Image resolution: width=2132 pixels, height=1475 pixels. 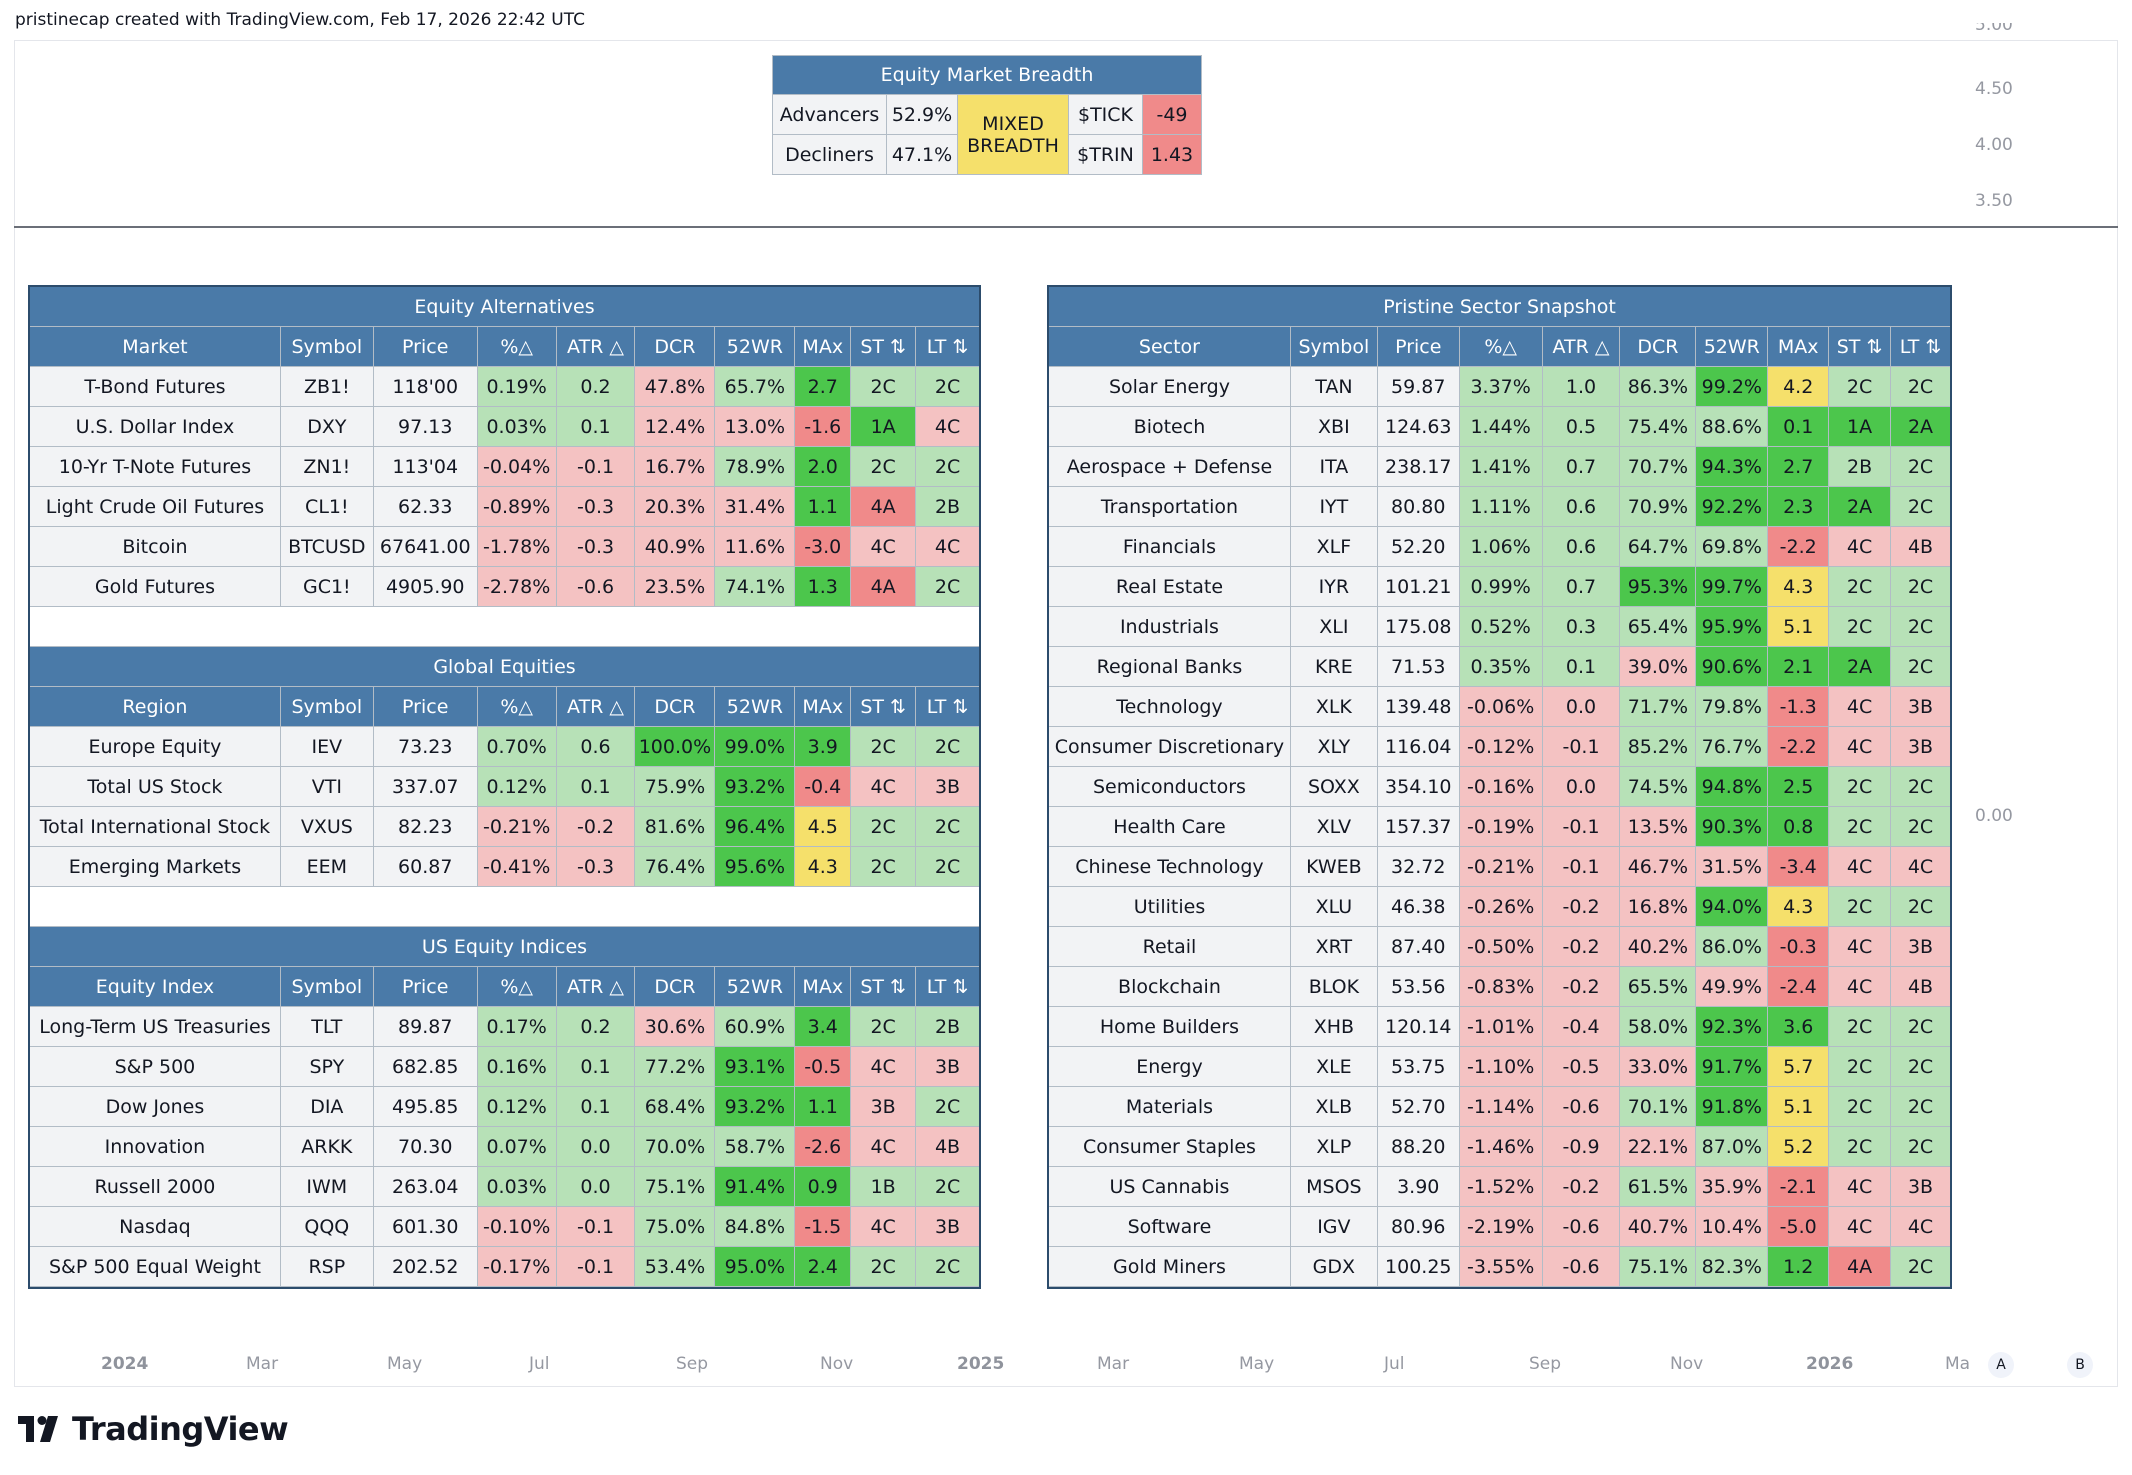 What do you see at coordinates (947, 546) in the screenshot?
I see `row-lt: 4C` at bounding box center [947, 546].